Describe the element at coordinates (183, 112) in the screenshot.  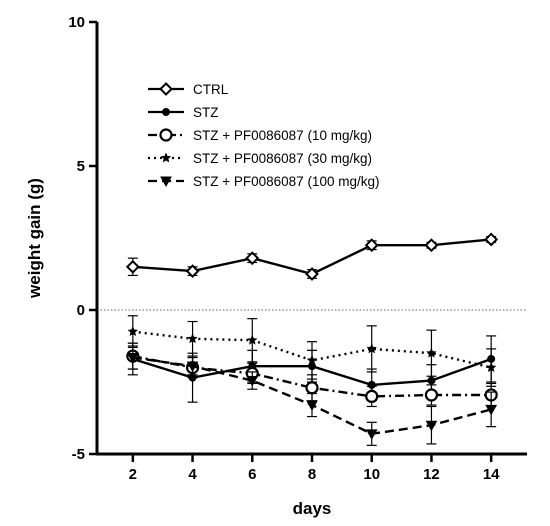
I see `legend-entry: STZ` at that location.